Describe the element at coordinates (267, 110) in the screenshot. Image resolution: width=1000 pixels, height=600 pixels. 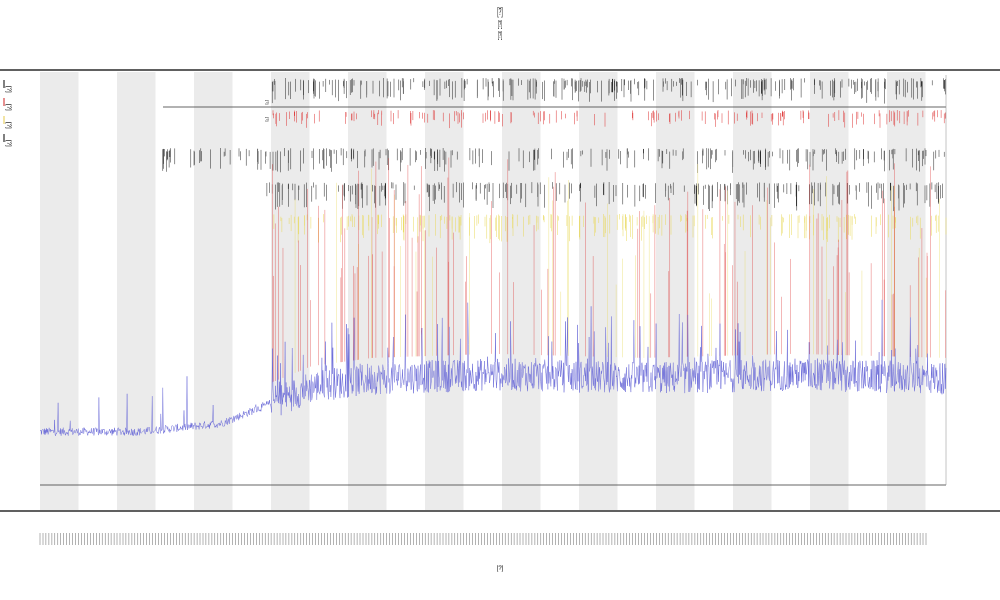
I see `annotation: [?] [?]` at that location.